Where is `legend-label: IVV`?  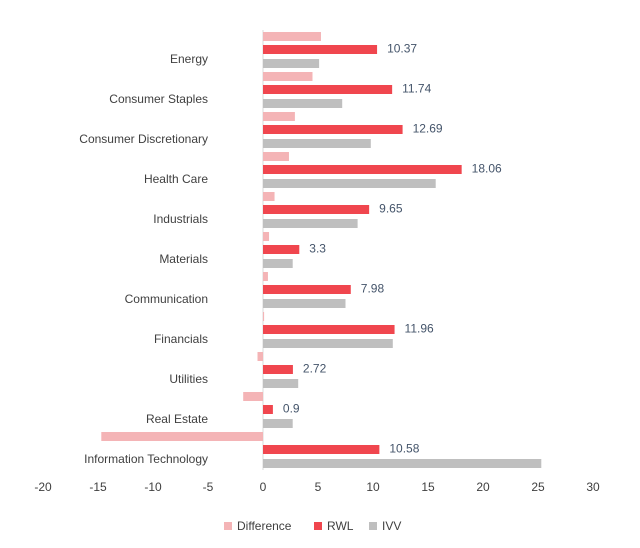
legend-label: IVV is located at coordinates (391, 526).